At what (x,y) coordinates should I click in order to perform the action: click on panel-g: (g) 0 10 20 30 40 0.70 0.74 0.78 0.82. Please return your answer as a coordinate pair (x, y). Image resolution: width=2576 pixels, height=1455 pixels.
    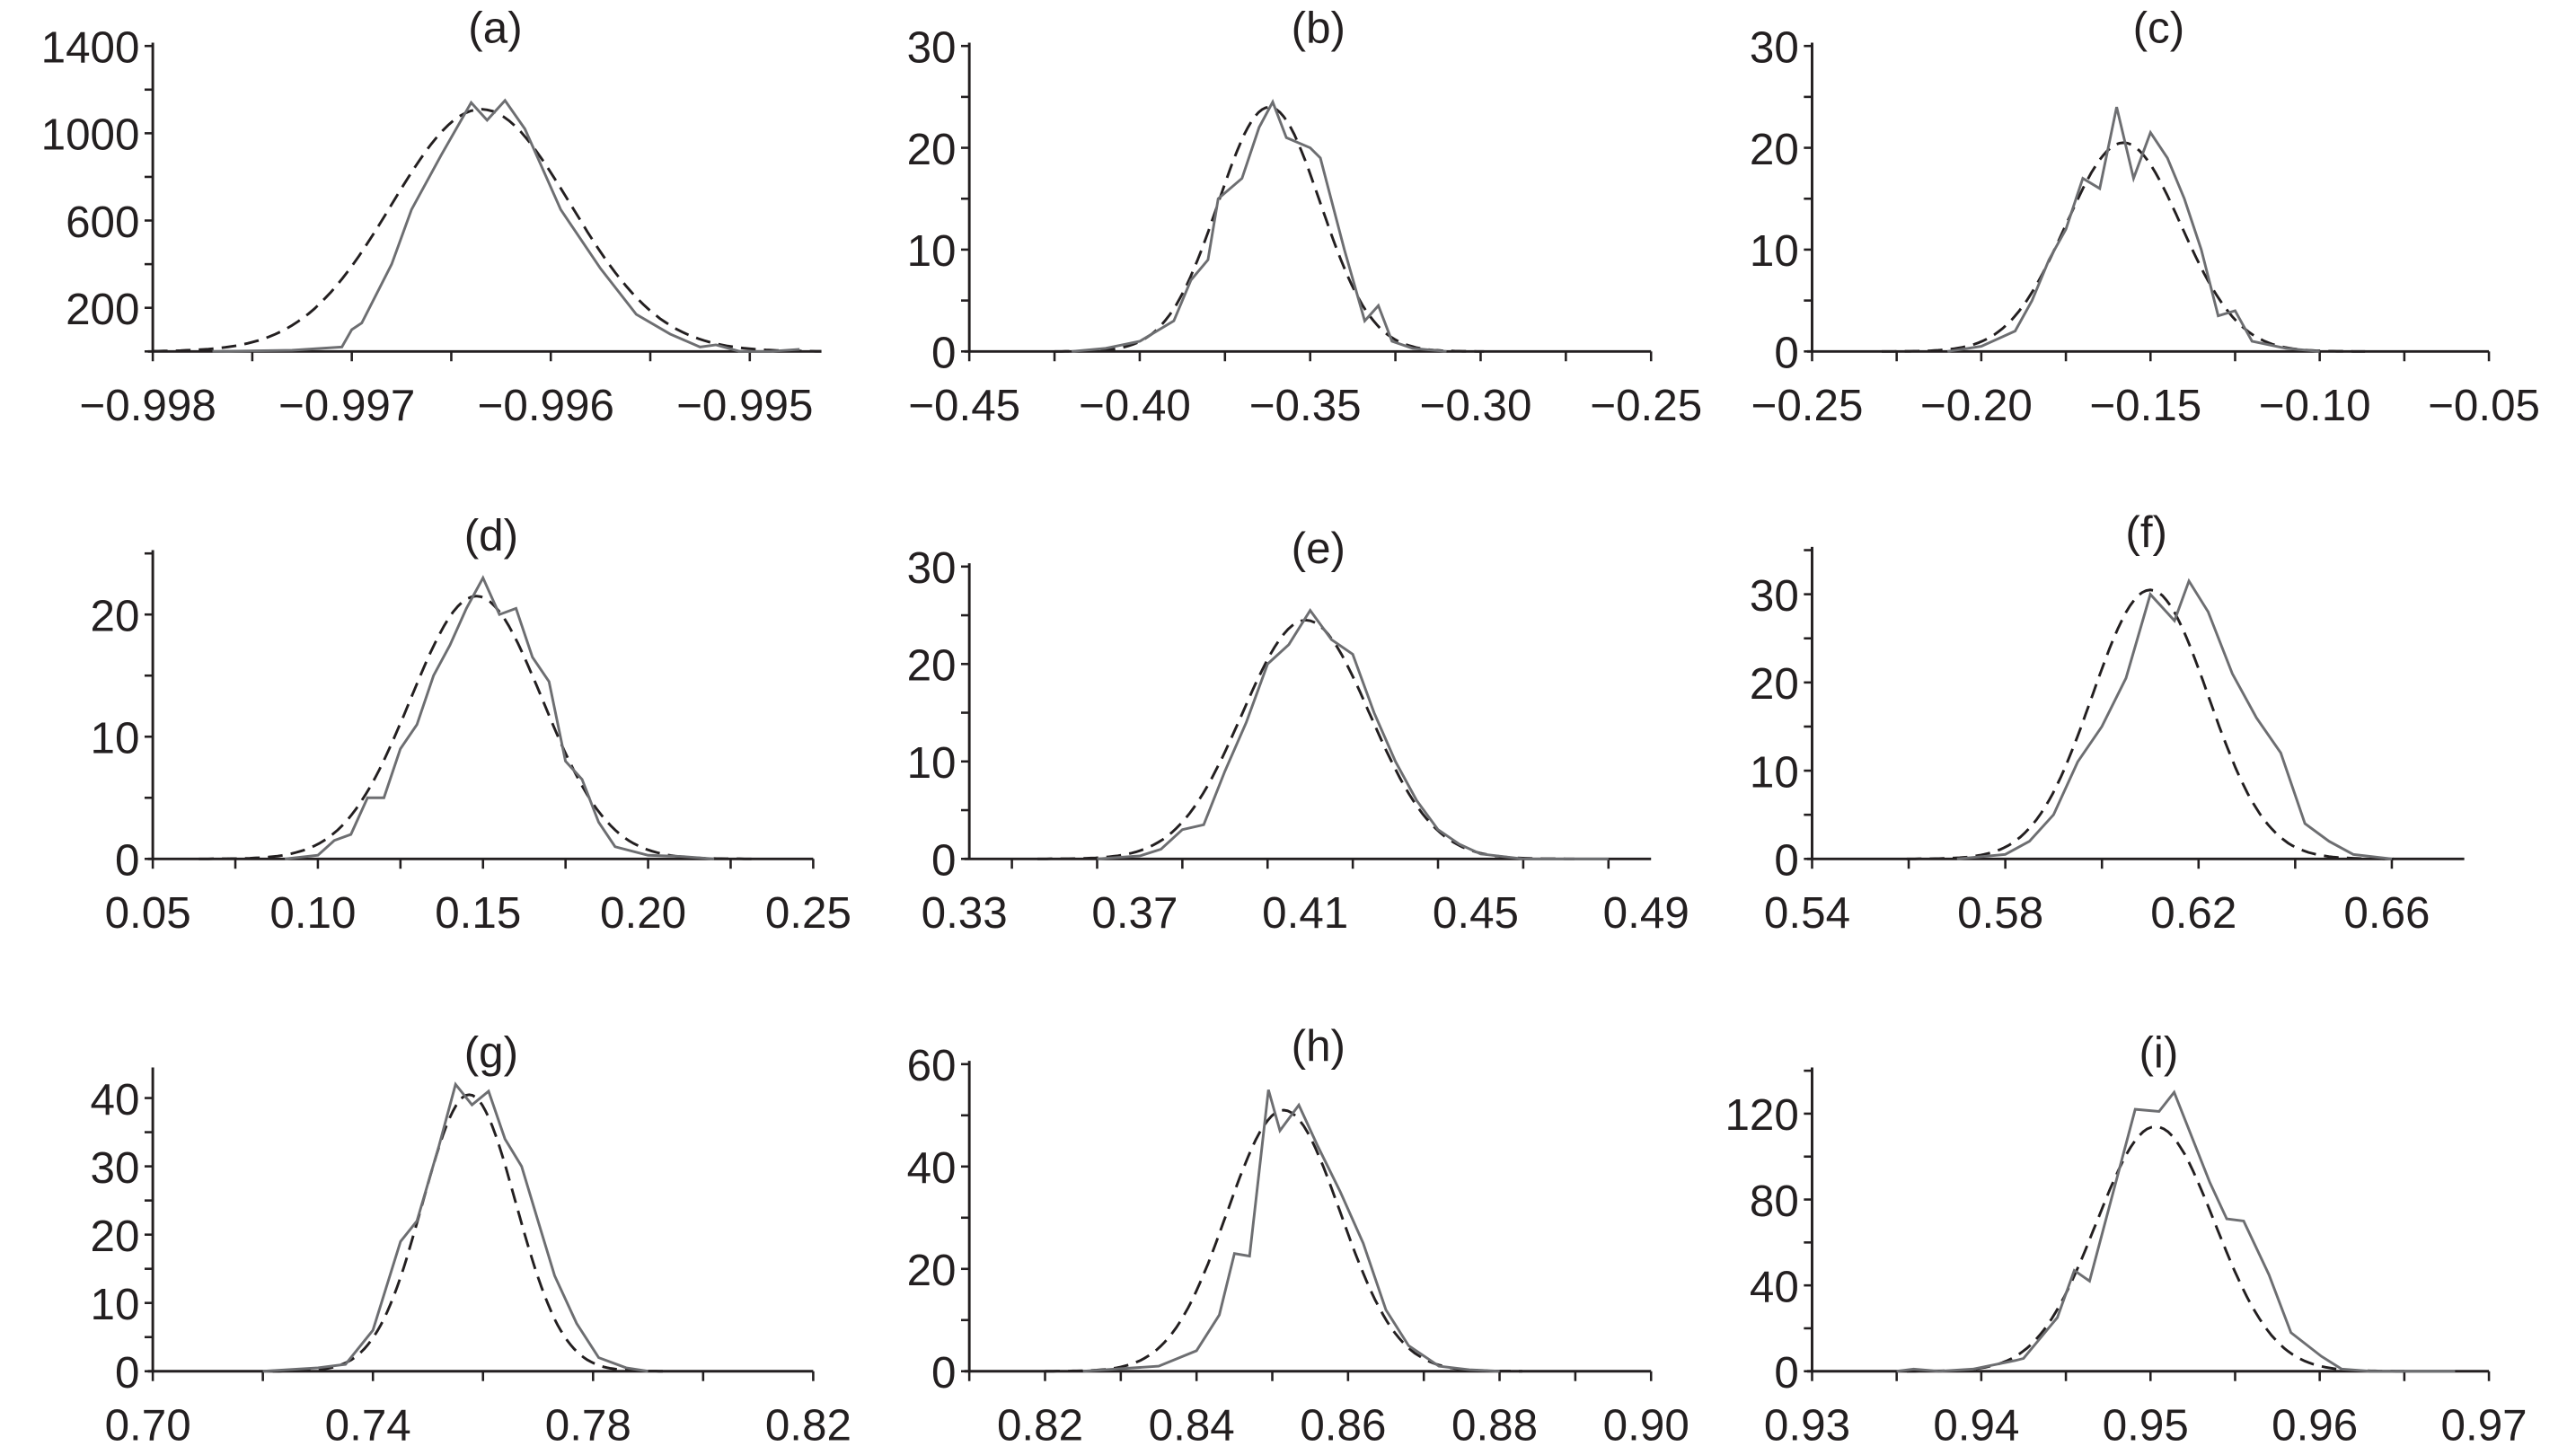
    Looking at the image, I should click on (471, 1238).